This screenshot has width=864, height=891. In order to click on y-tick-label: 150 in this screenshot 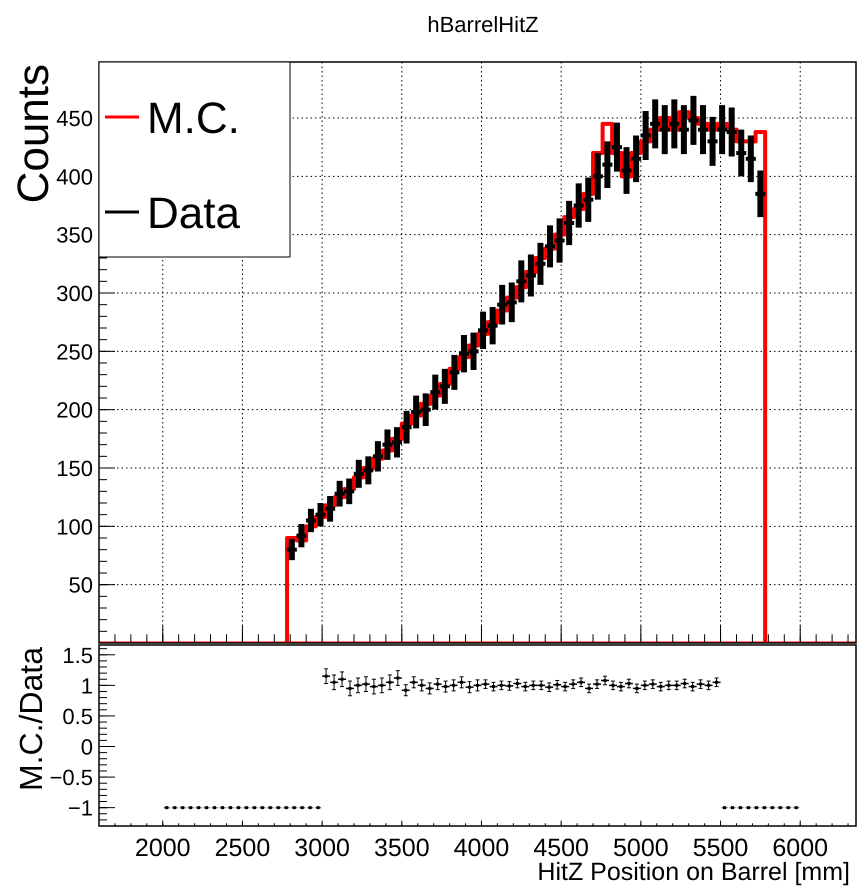, I will do `click(74, 468)`.